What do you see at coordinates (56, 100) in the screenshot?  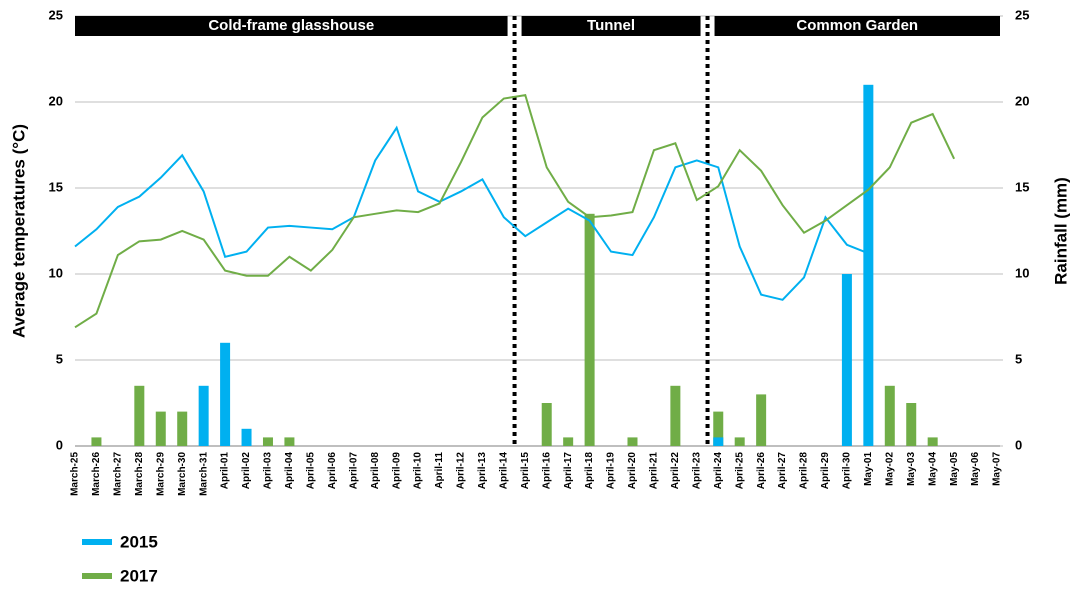 I see `y-tick-label: 20` at bounding box center [56, 100].